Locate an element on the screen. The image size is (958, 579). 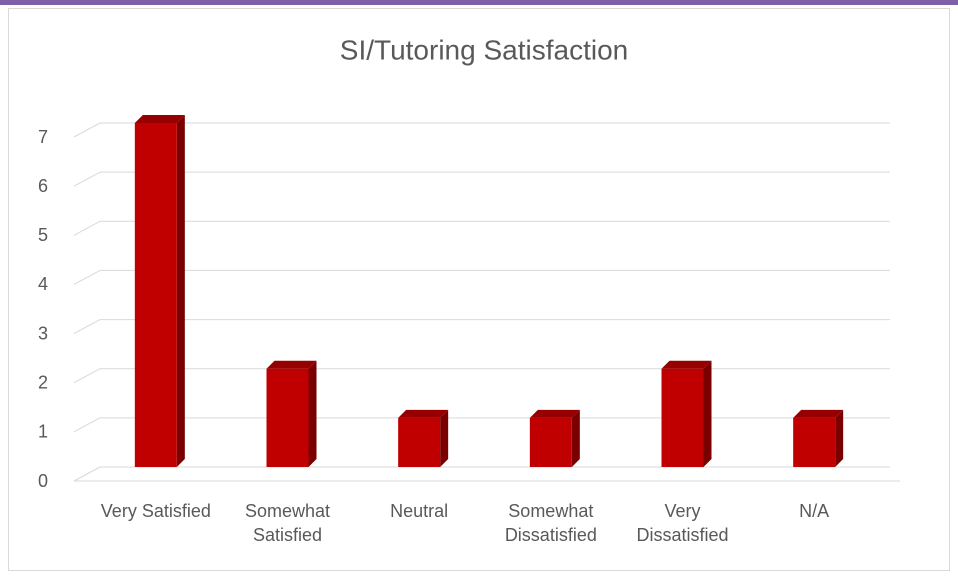
chart-title: SI/Tutoring Satisfaction is located at coordinates (484, 49).